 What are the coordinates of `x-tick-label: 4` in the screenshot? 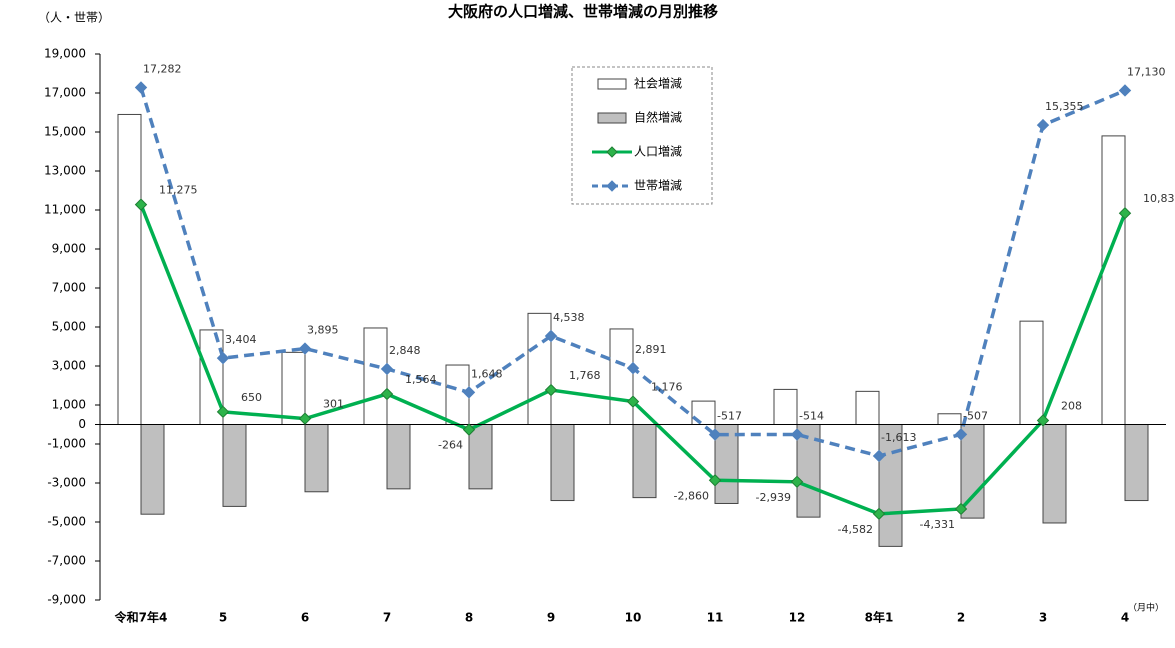 It's located at (1125, 618).